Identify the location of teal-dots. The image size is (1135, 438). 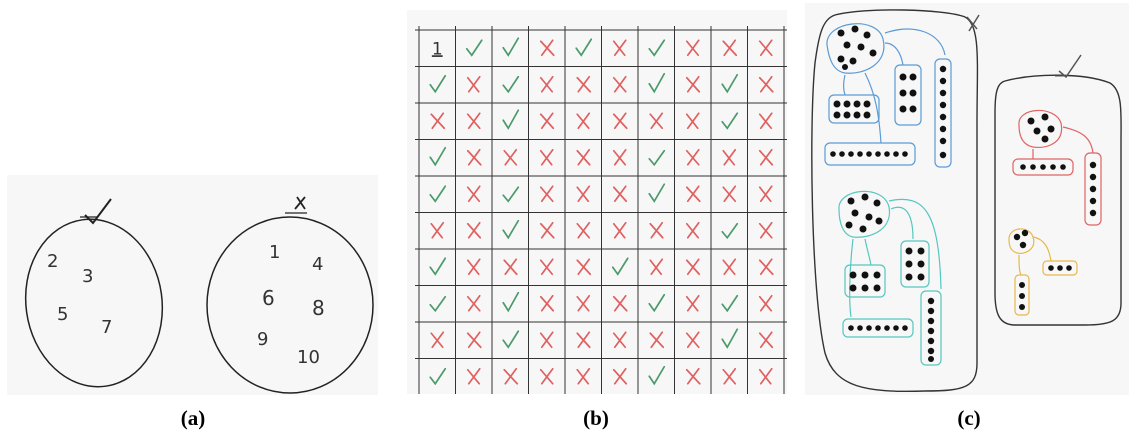
(890, 277).